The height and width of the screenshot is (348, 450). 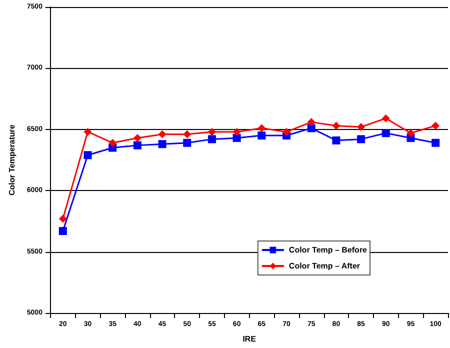 What do you see at coordinates (328, 250) in the screenshot?
I see `legend-label: Color Temp – Before` at bounding box center [328, 250].